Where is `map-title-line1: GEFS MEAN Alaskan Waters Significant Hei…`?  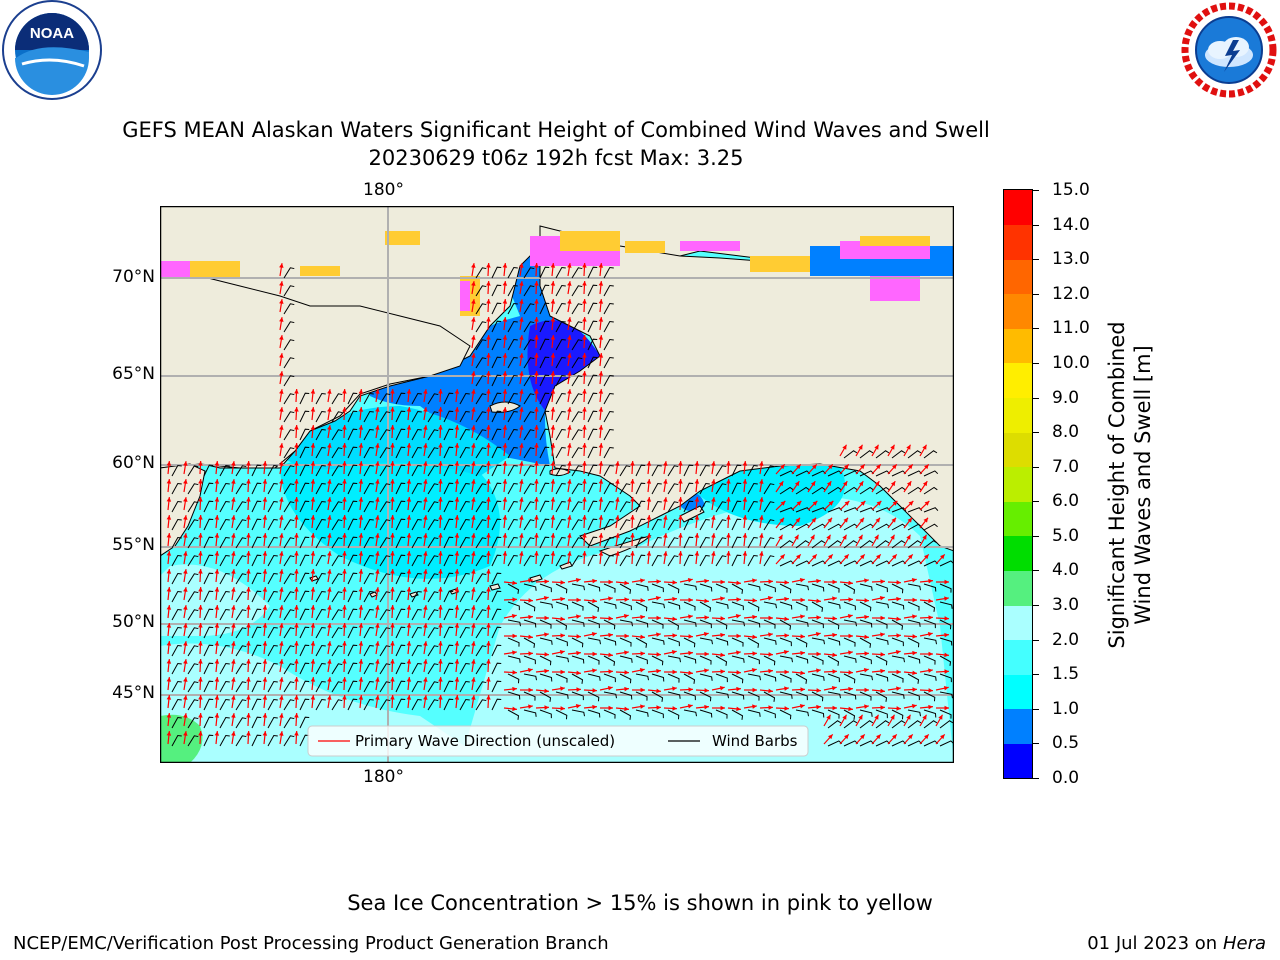 map-title-line1: GEFS MEAN Alaskan Waters Significant Hei… is located at coordinates (556, 130).